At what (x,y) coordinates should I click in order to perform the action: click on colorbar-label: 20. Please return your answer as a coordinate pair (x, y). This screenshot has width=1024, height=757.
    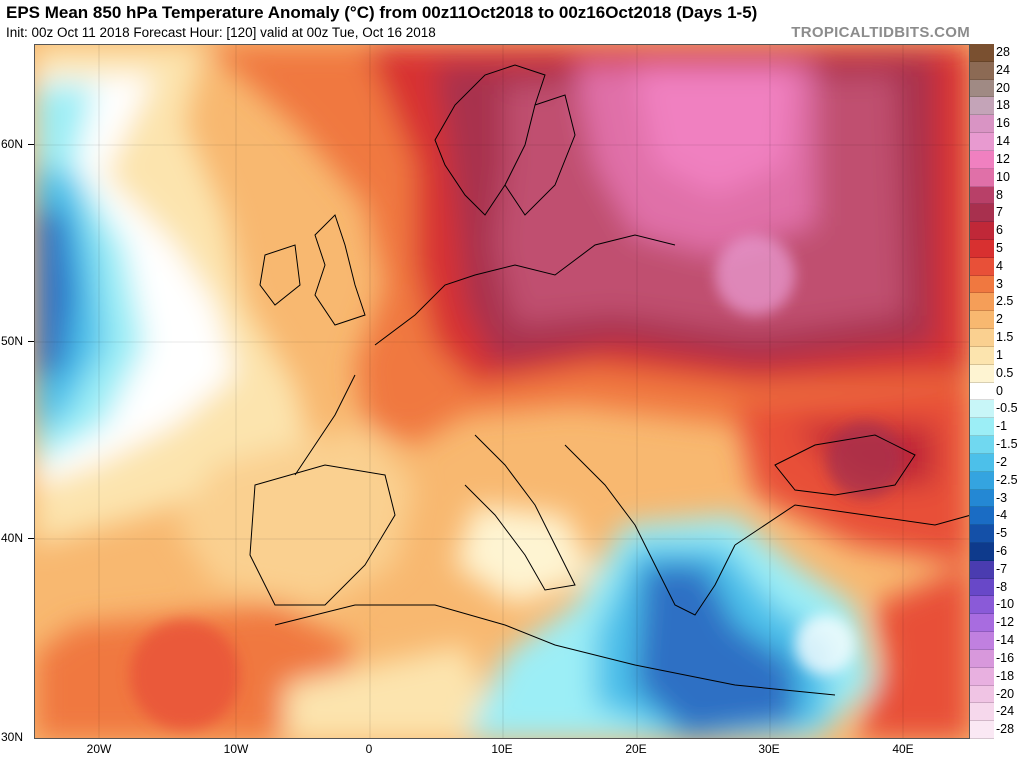
    Looking at the image, I should click on (1003, 87).